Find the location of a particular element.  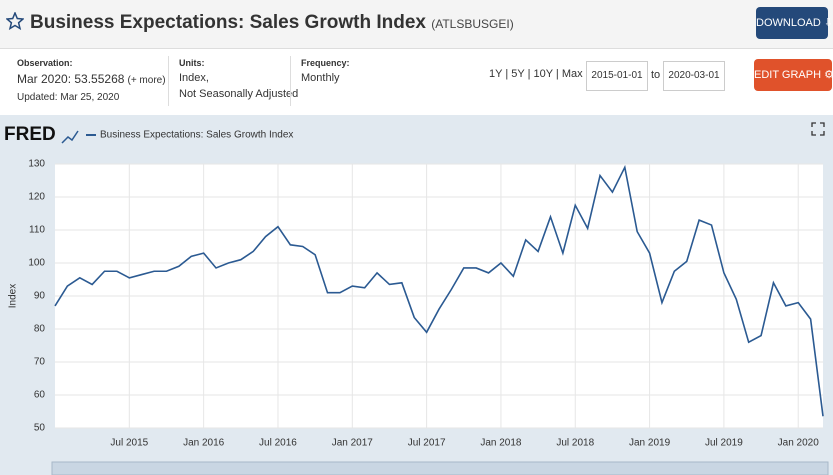

y-tick-label: 60 is located at coordinates (40, 395).